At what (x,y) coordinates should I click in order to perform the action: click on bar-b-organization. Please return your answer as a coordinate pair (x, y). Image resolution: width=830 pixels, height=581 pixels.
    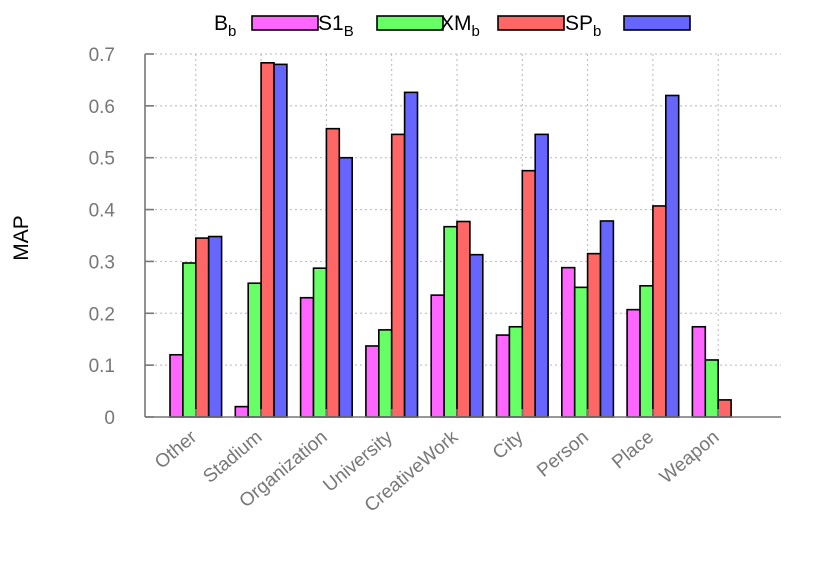
    Looking at the image, I should click on (307, 357).